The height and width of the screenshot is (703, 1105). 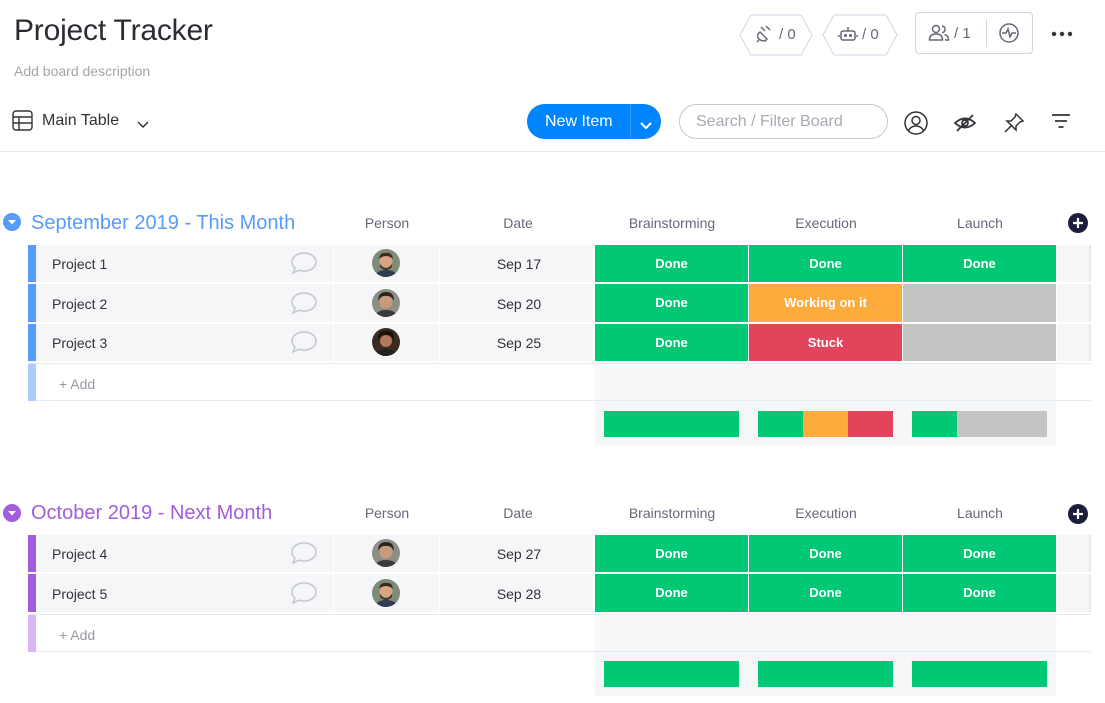 I want to click on board-members-button: / 1, so click(x=974, y=33).